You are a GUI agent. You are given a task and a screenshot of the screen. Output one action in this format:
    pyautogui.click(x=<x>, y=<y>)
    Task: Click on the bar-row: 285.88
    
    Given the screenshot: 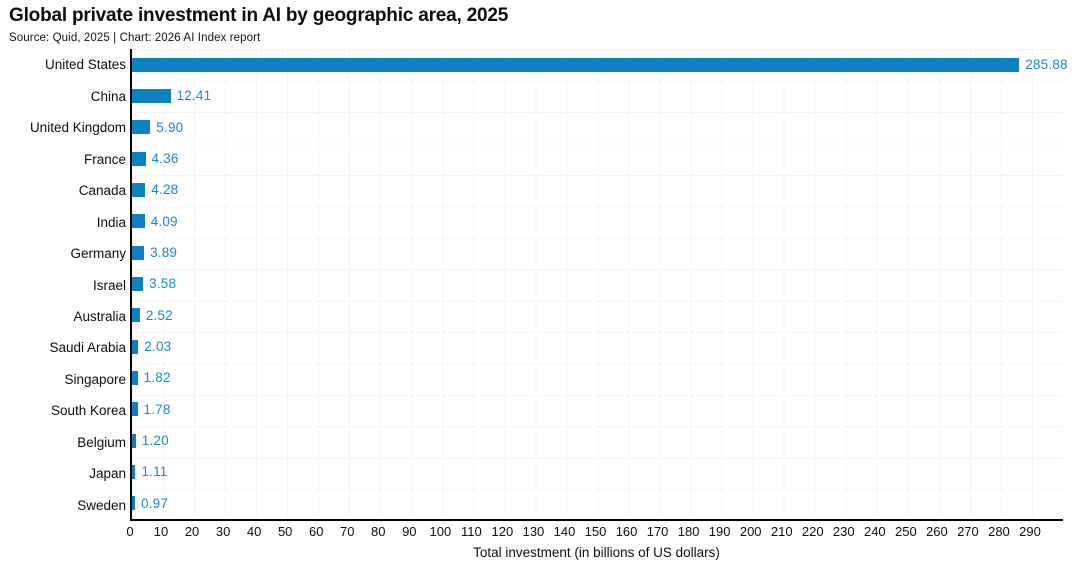 What is the action you would take?
    pyautogui.click(x=600, y=64)
    